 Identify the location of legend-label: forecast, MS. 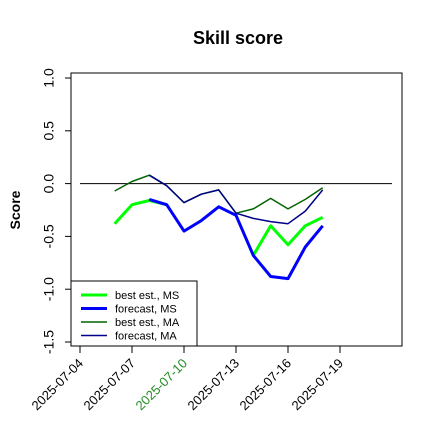
(146, 310).